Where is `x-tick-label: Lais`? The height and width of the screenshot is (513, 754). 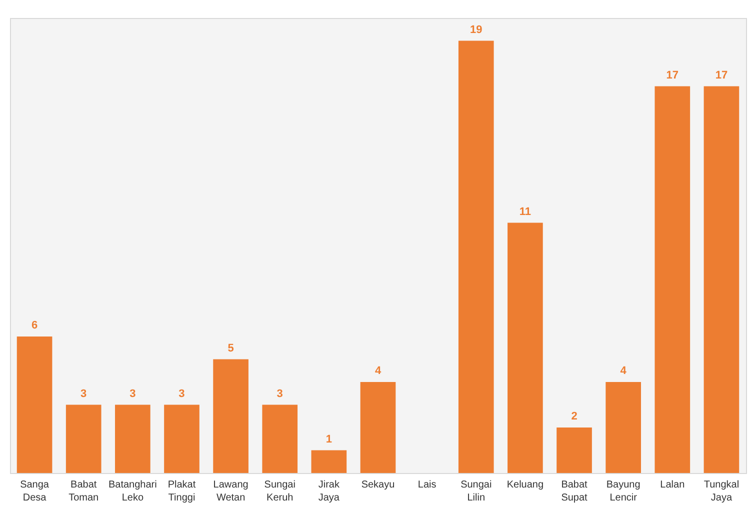
x-tick-label: Lais is located at coordinates (427, 485).